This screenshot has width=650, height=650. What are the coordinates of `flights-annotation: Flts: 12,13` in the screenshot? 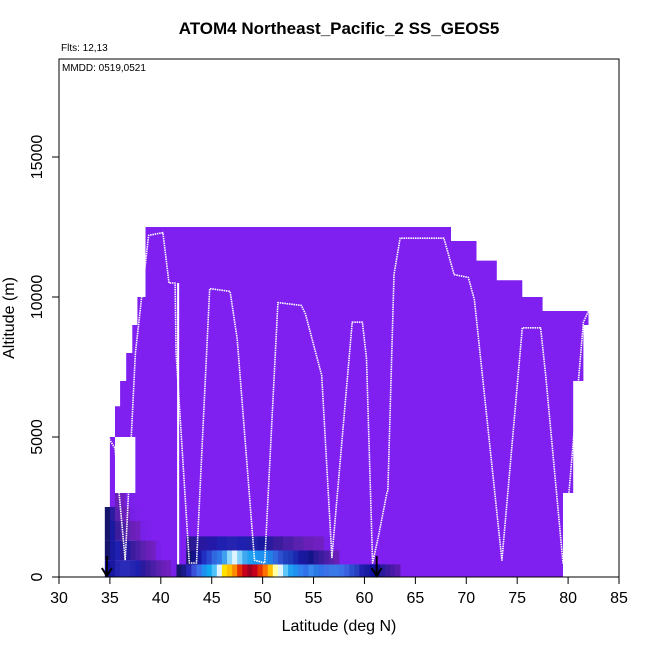 It's located at (84, 48).